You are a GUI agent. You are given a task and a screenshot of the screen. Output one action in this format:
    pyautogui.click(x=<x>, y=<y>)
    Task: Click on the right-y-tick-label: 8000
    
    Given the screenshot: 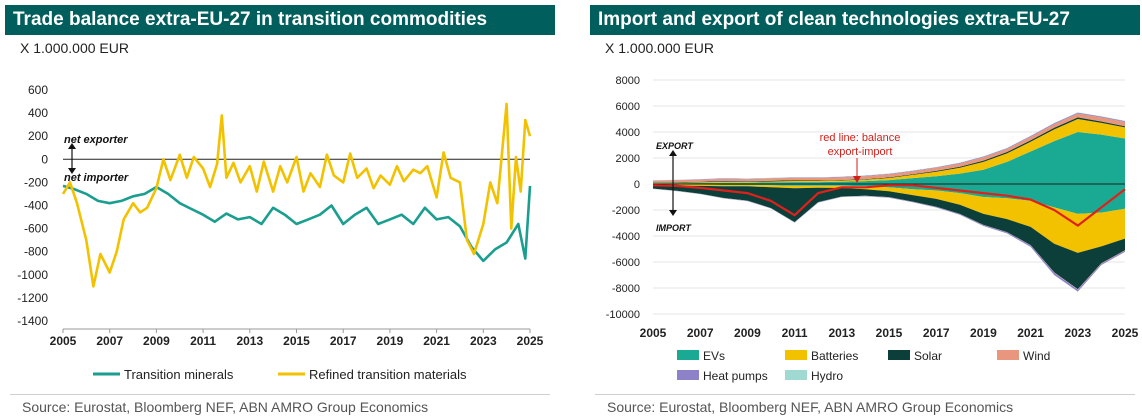 What is the action you would take?
    pyautogui.click(x=628, y=81)
    